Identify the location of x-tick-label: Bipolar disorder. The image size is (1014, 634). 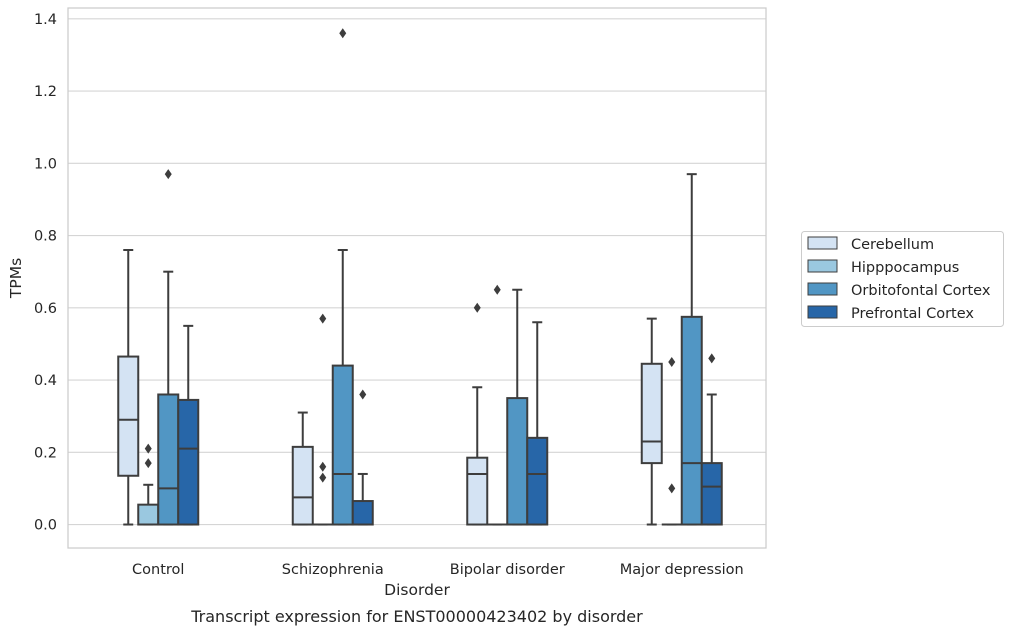
(507, 570).